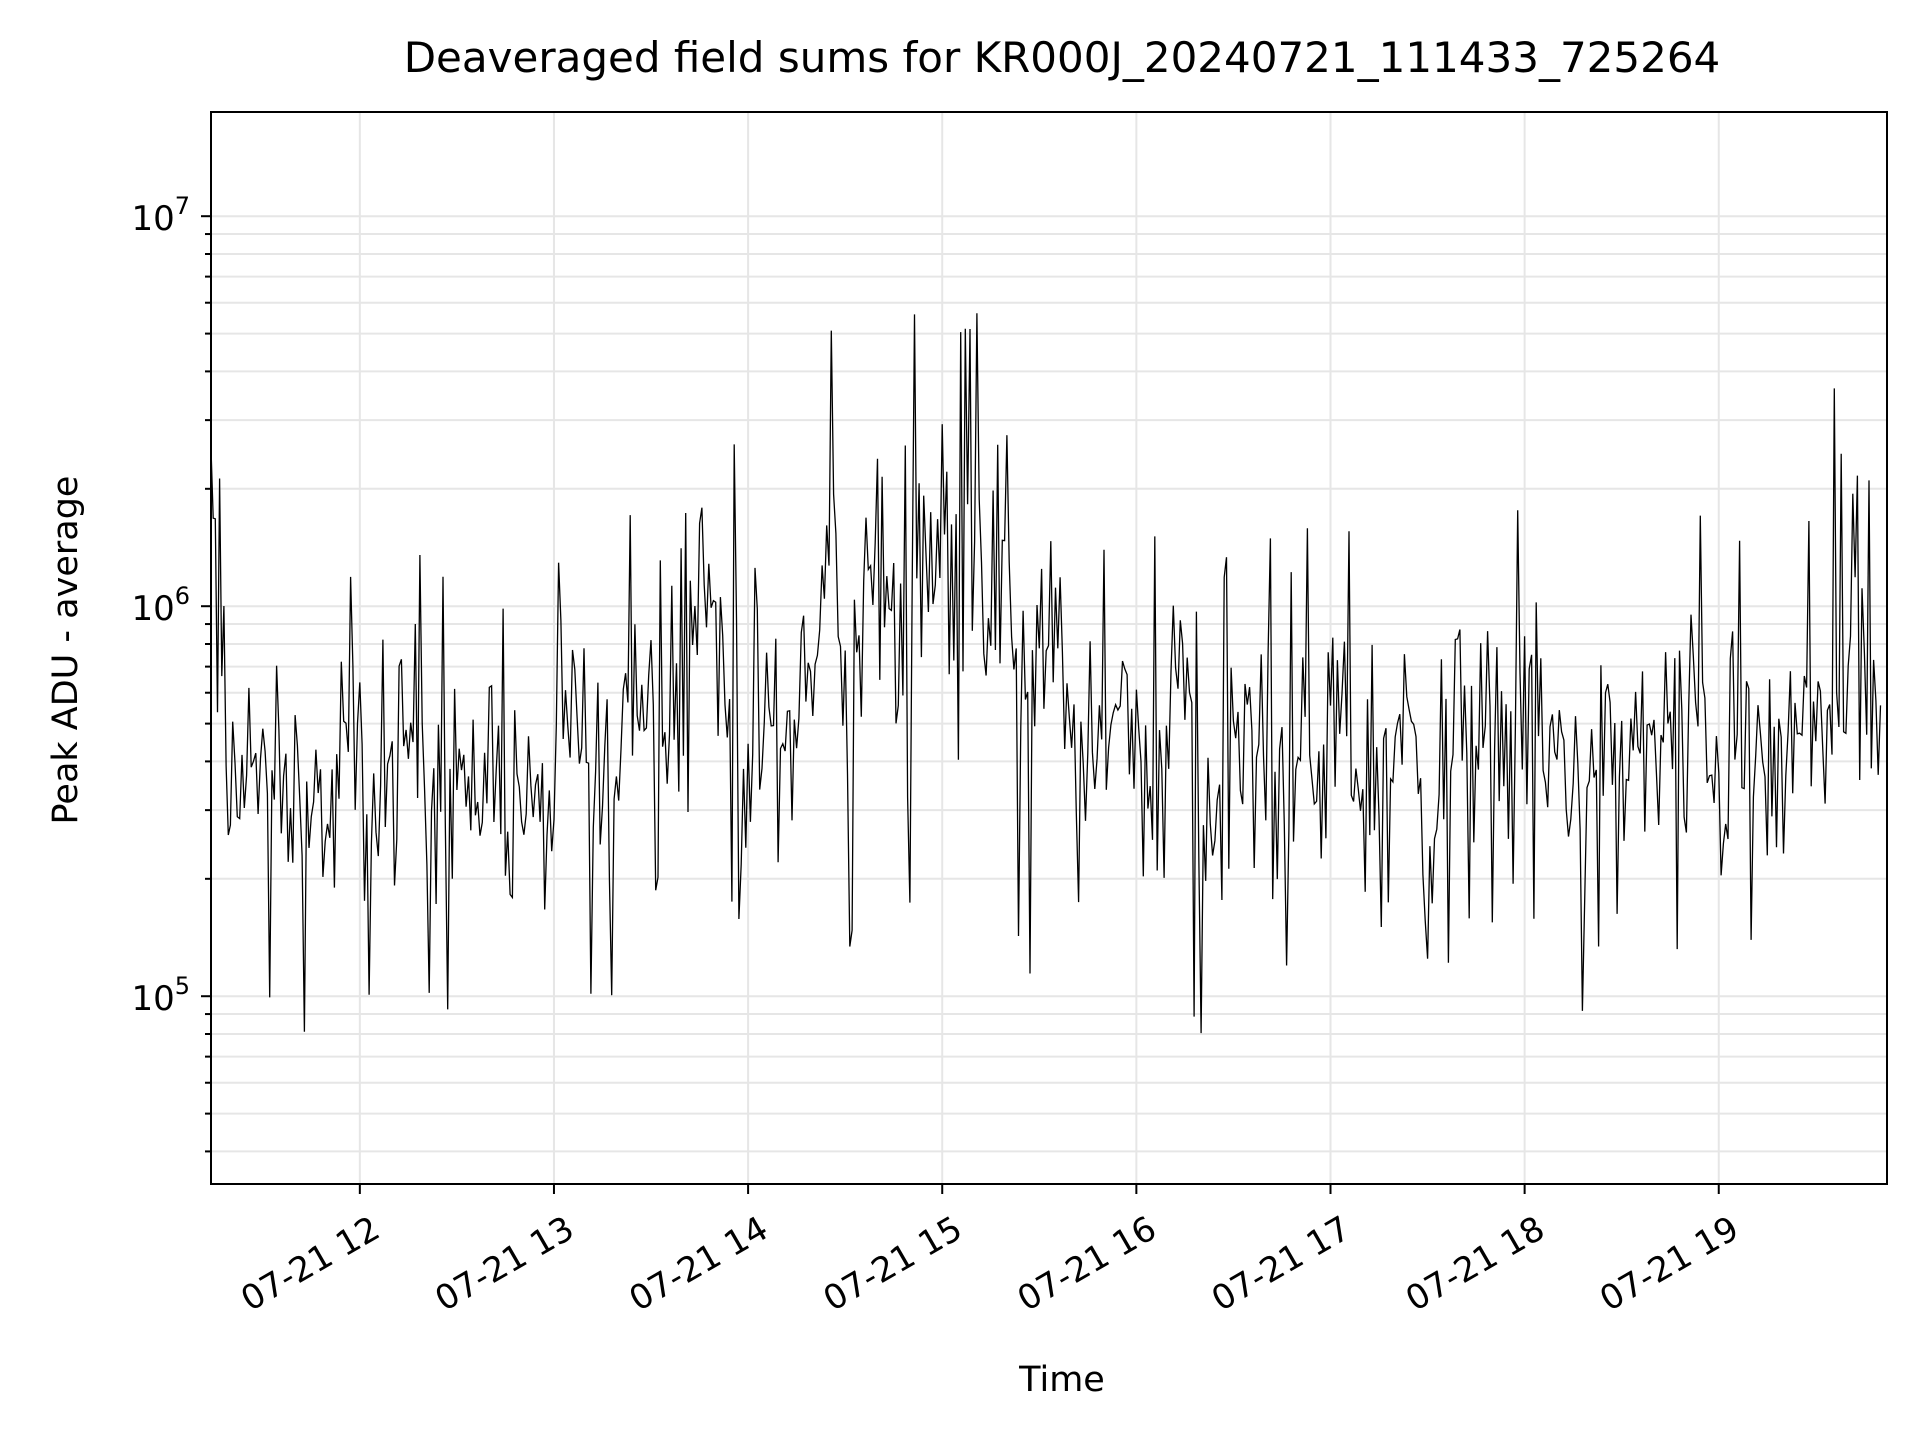 This screenshot has width=1920, height=1440. I want to click on y-axis-label: Peak ADU - average, so click(66, 650).